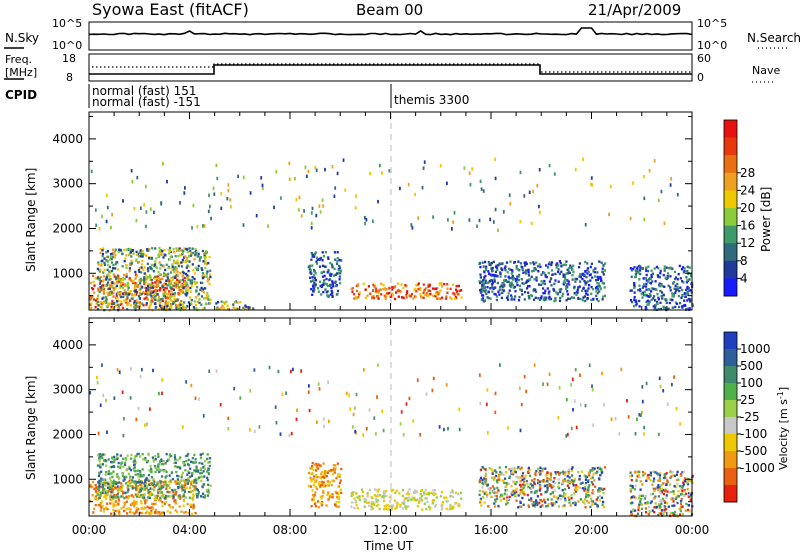 The width and height of the screenshot is (800, 554). What do you see at coordinates (783, 428) in the screenshot?
I see `velocity-colorbar-label: Velocity [m s-1]` at bounding box center [783, 428].